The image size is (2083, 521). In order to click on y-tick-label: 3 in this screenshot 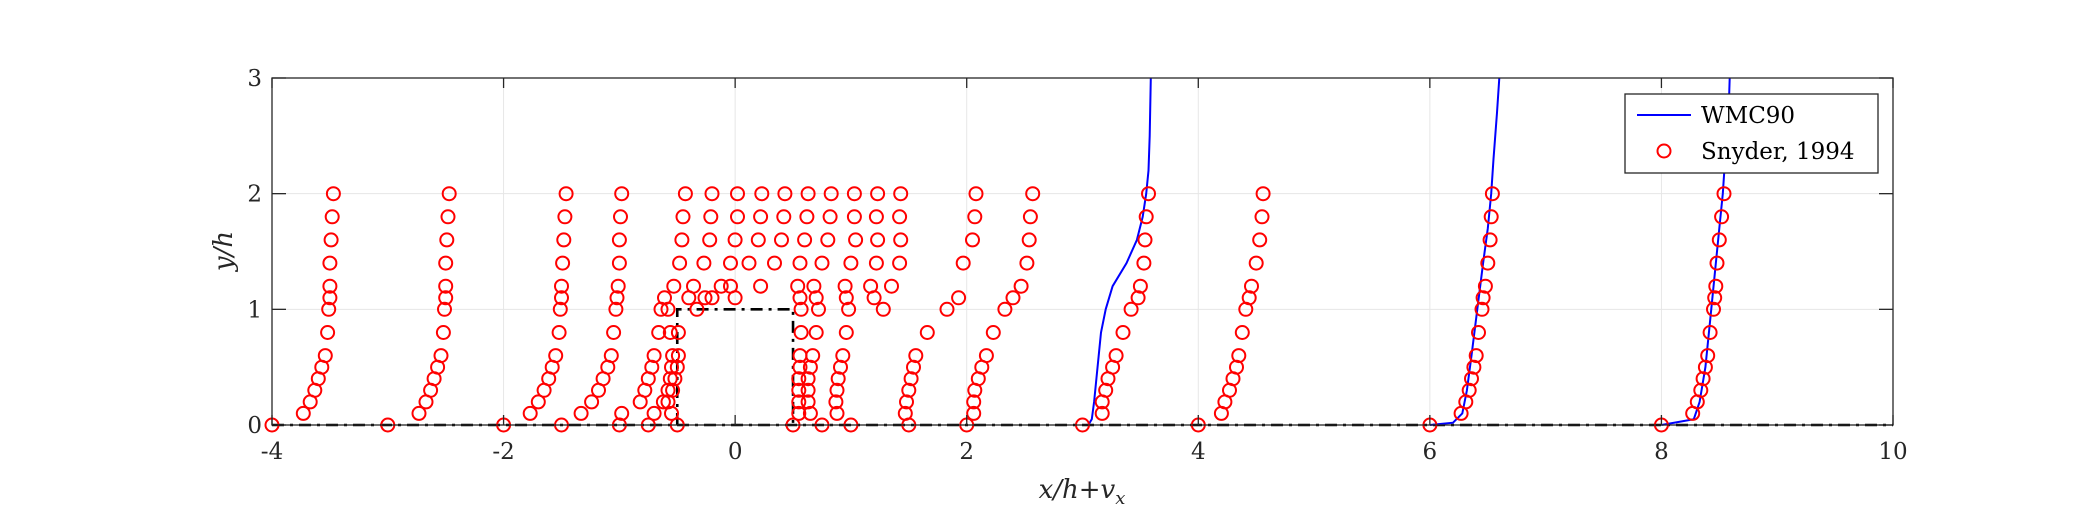, I will do `click(254, 79)`.